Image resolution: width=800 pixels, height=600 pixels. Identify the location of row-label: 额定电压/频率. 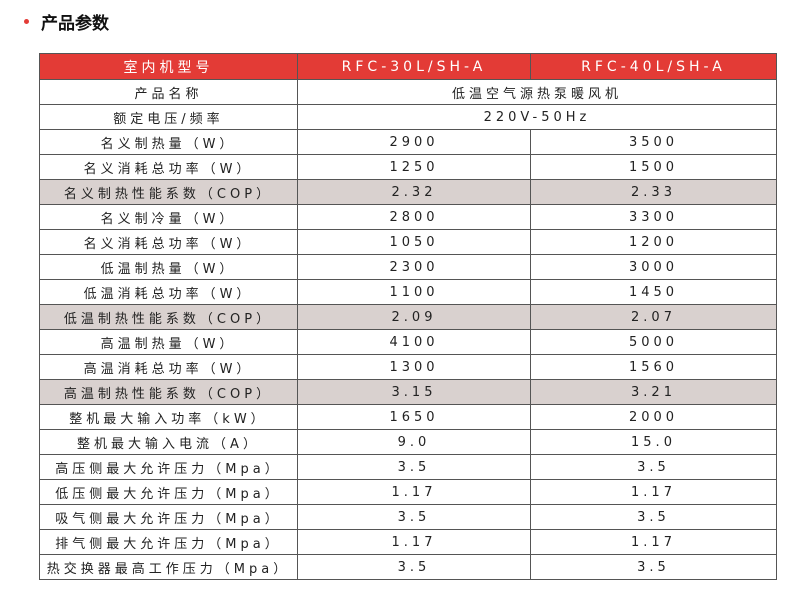
(168, 117).